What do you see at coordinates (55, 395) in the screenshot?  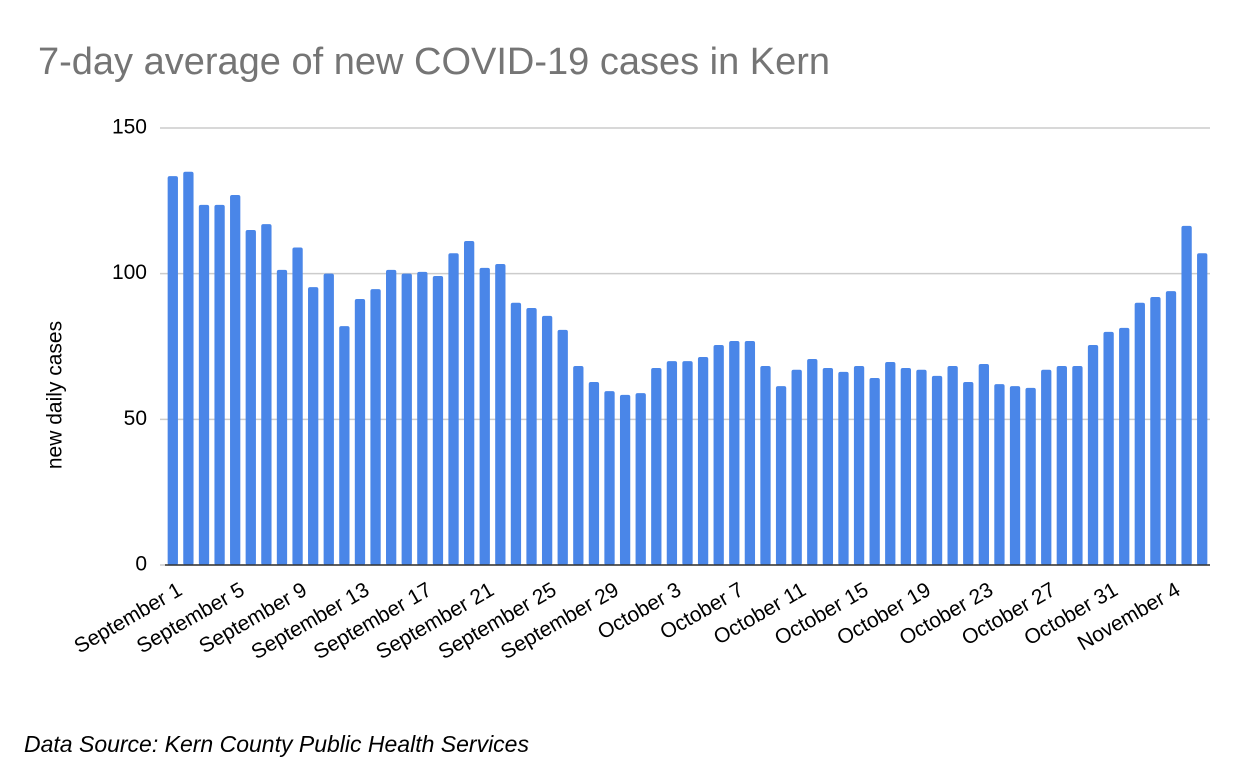 I see `y-axis-label: new daily cases` at bounding box center [55, 395].